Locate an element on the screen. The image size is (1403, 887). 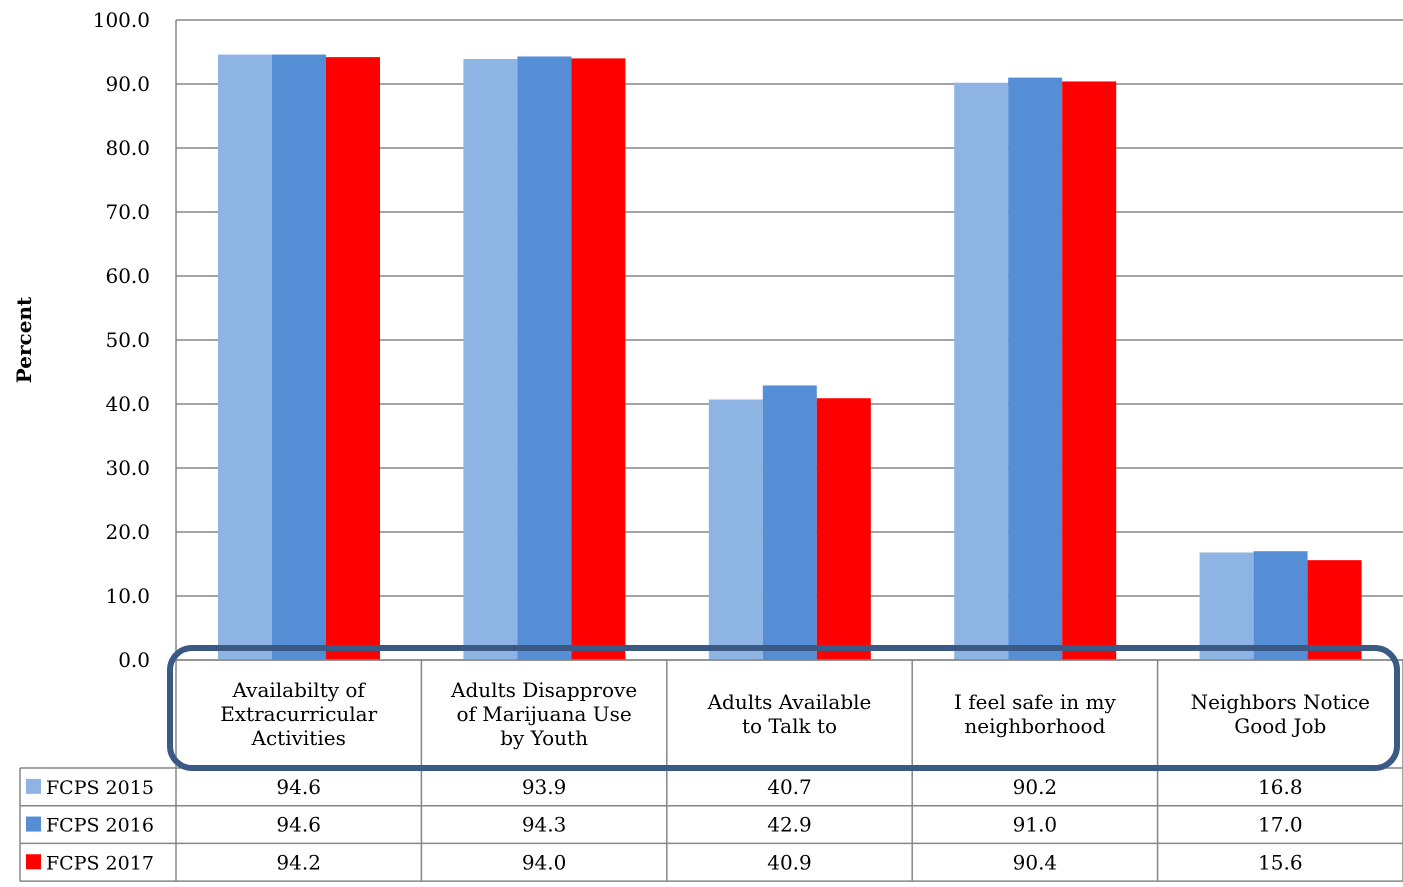
y-tick-label: 10.0 is located at coordinates (127, 596).